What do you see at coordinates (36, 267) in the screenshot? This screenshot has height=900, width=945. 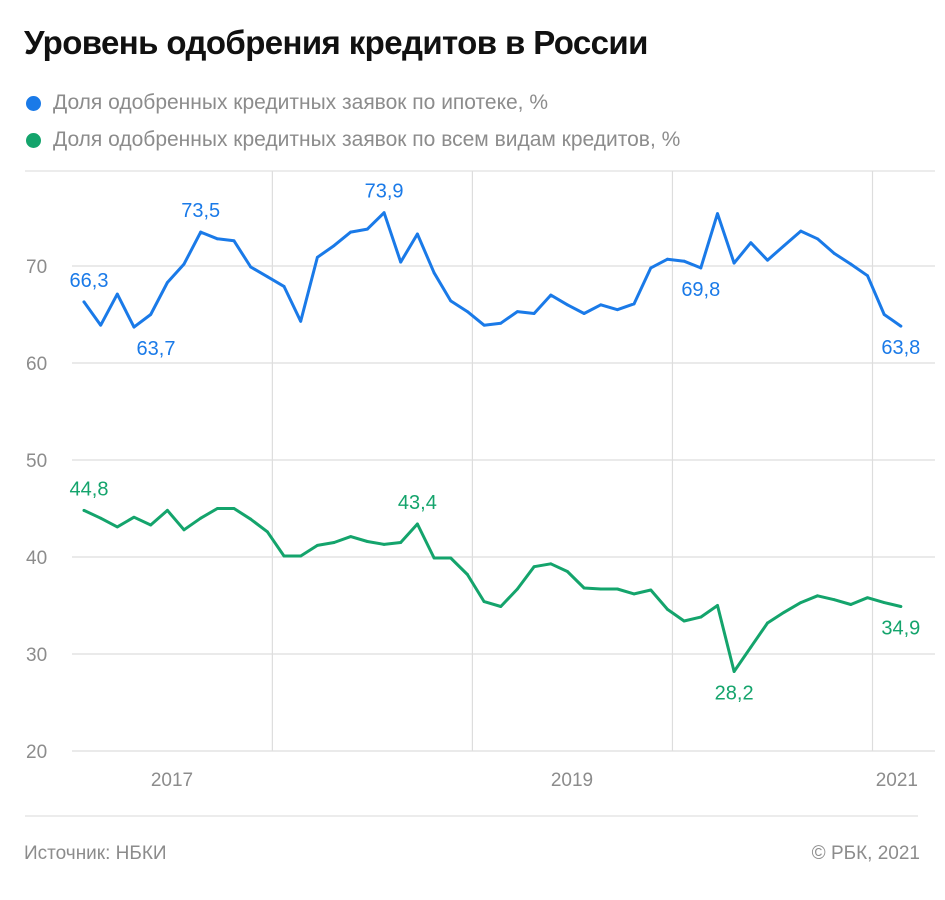 I see `y-tick-label: 70` at bounding box center [36, 267].